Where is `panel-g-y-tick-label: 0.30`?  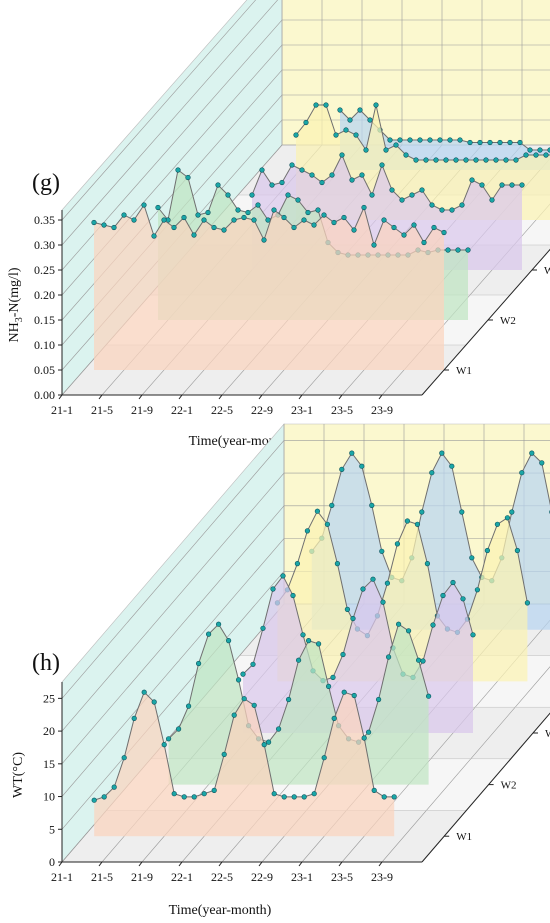 panel-g-y-tick-label: 0.30 is located at coordinates (44, 245).